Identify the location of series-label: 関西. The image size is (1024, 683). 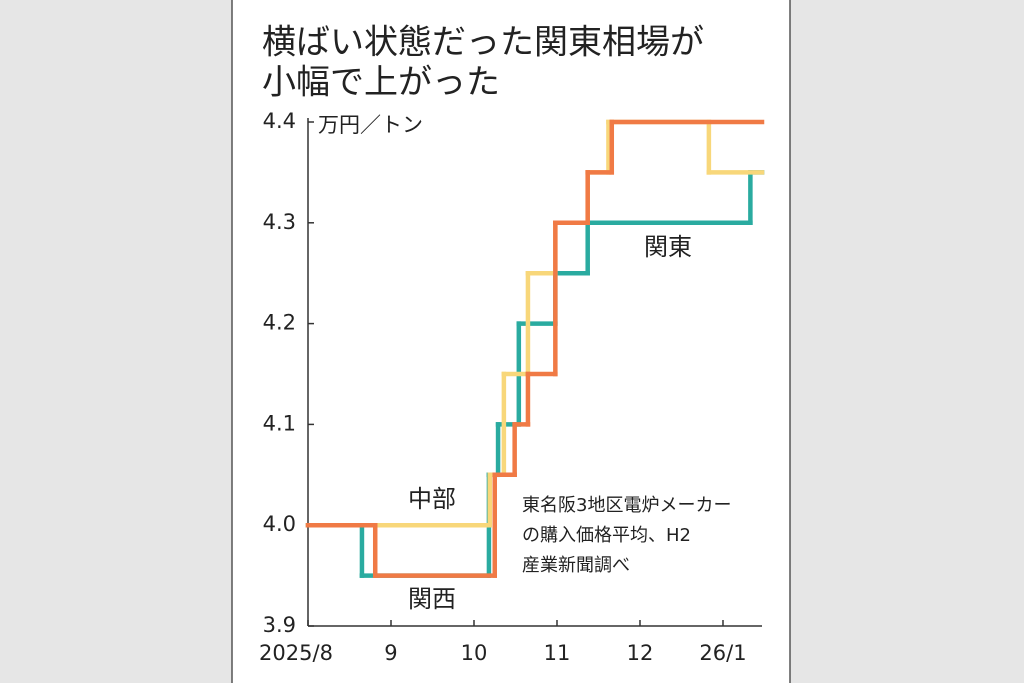
(432, 599).